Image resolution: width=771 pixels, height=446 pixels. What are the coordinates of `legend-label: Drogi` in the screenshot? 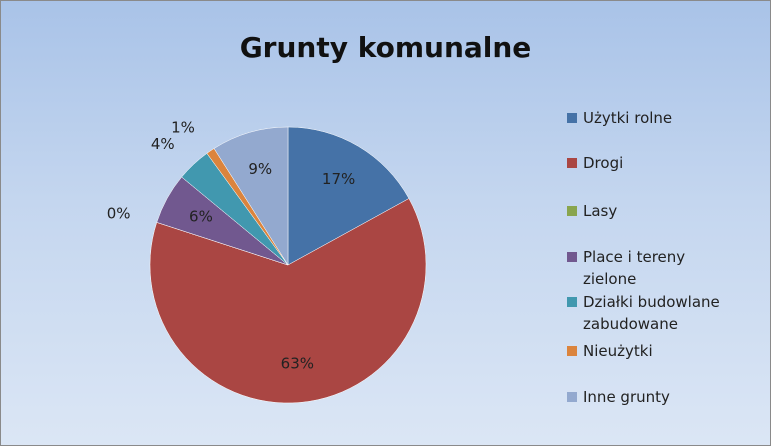 It's located at (603, 163).